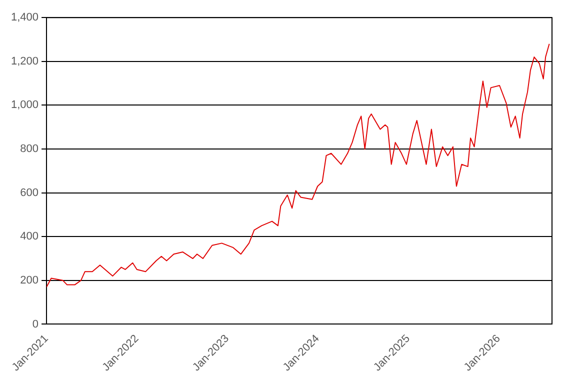 This screenshot has width=572, height=385. What do you see at coordinates (29, 192) in the screenshot?
I see `y-tick-label: 600` at bounding box center [29, 192].